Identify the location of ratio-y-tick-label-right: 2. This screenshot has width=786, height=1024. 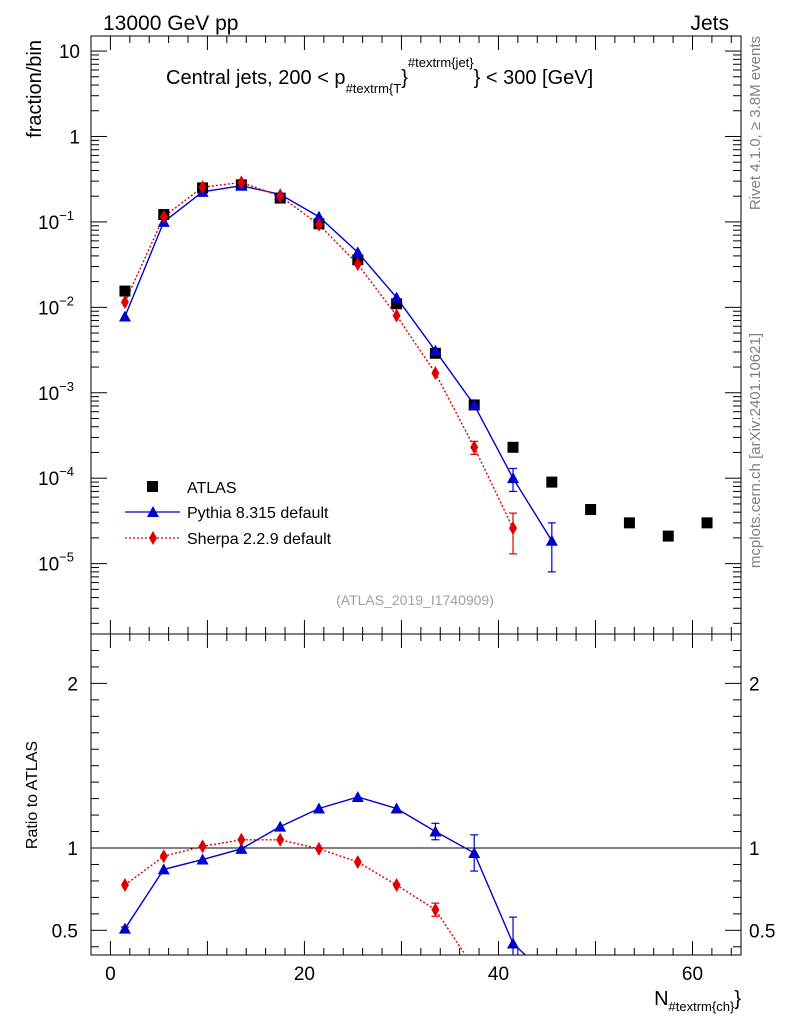
(754, 684).